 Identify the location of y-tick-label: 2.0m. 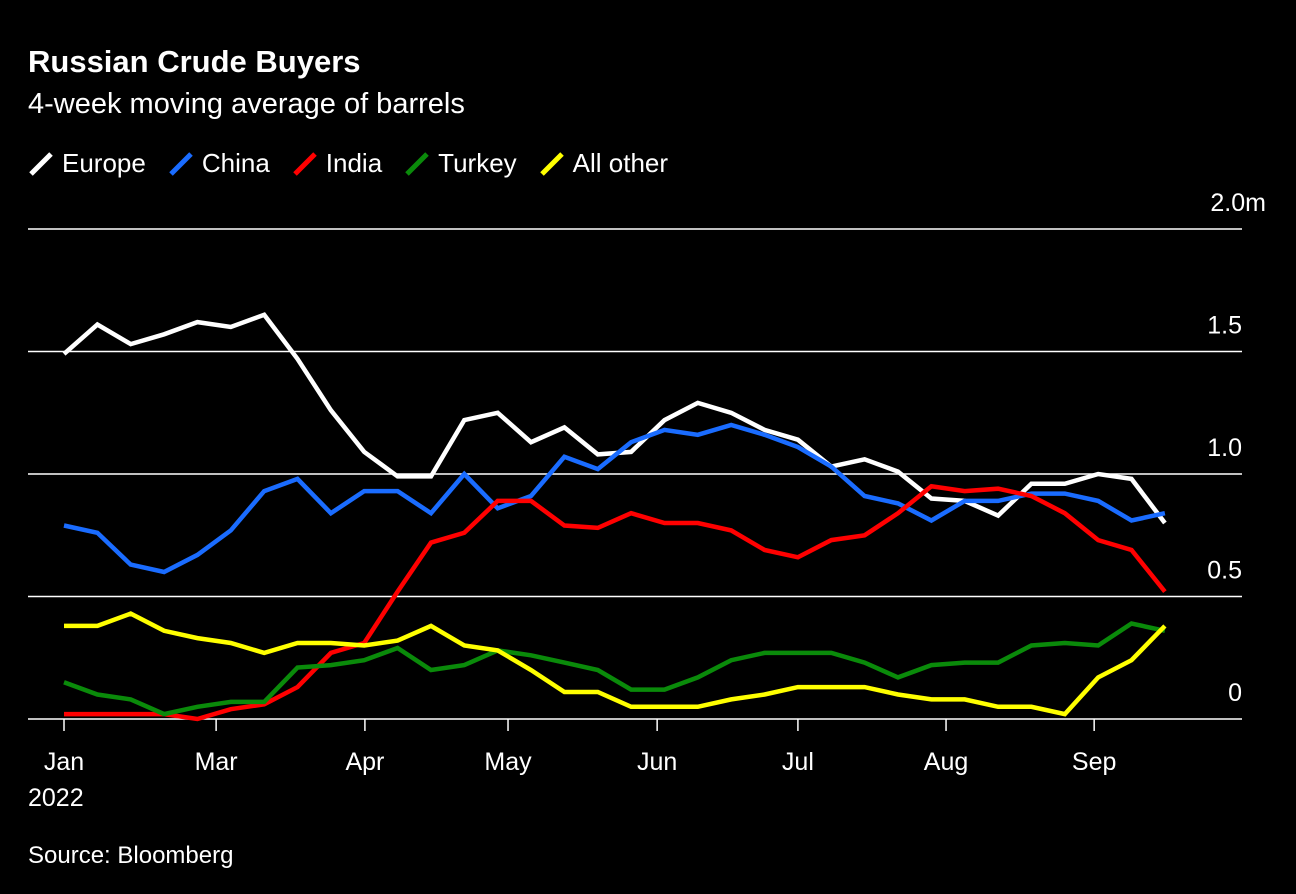
(1238, 203).